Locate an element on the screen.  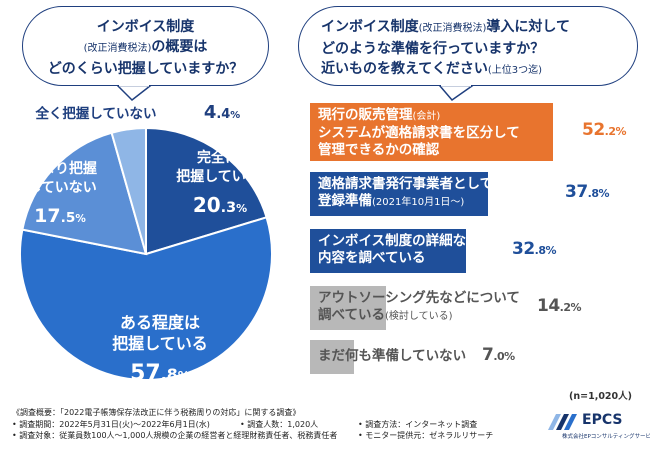
footer-period: • 調査期間：2022年5月31日(火)～2022年6月1日(水) is located at coordinates (111, 424).